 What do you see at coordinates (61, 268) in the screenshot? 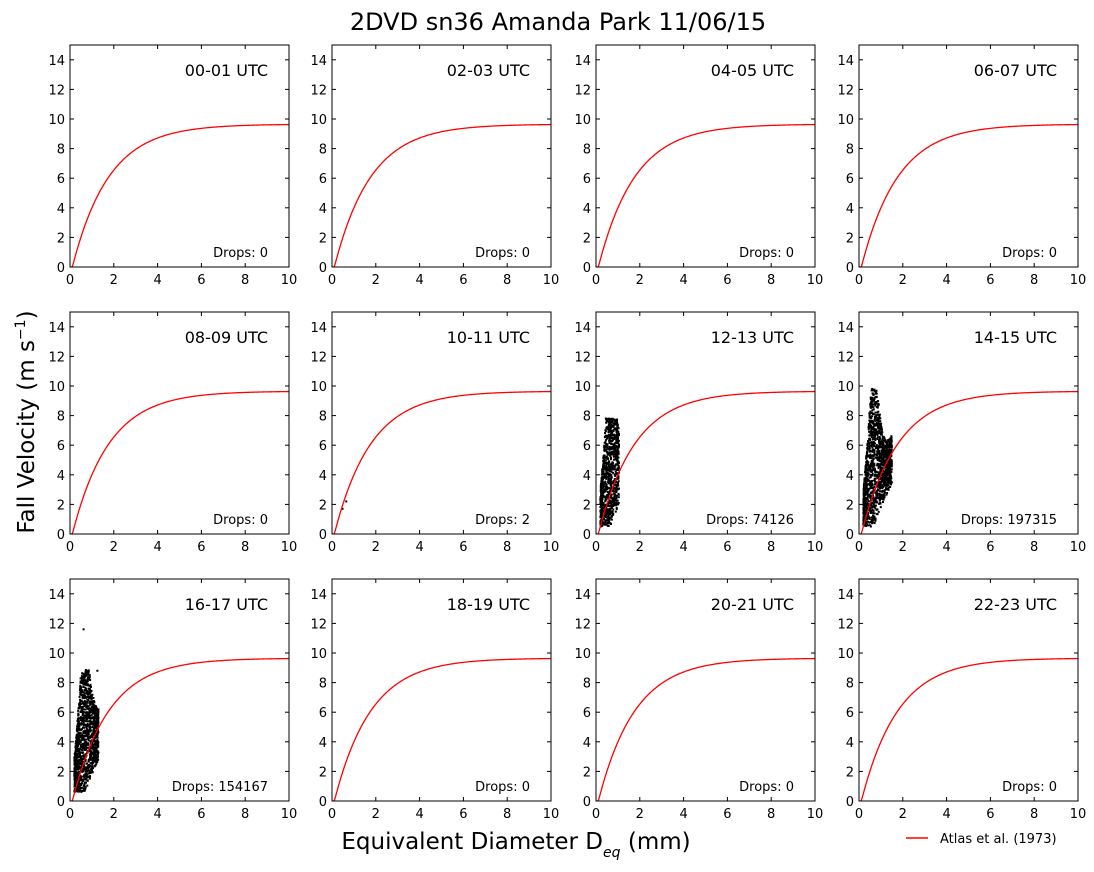
I see `y-tick-label: 0` at bounding box center [61, 268].